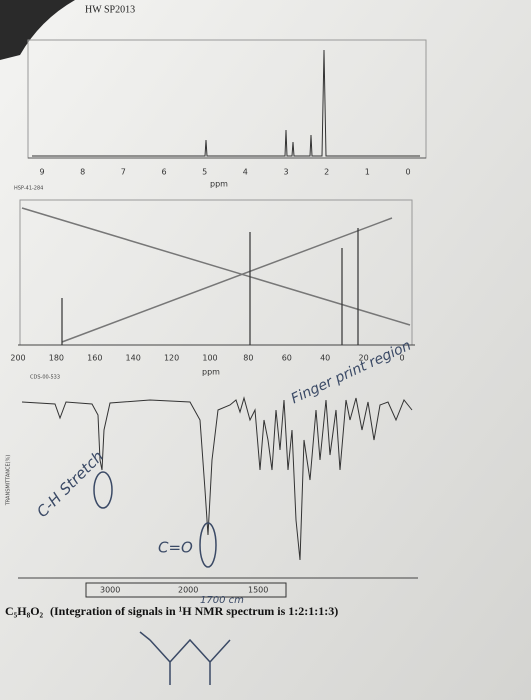 Image resolution: width=531 pixels, height=700 pixels. What do you see at coordinates (24, 611) in the screenshot?
I see `formula: C₅H₈O₂` at bounding box center [24, 611].